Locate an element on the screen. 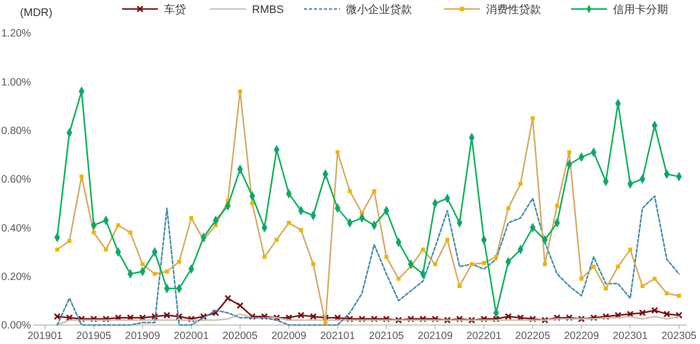 This screenshot has width=700, height=344. y-tick-label: 1.00% is located at coordinates (16, 82).